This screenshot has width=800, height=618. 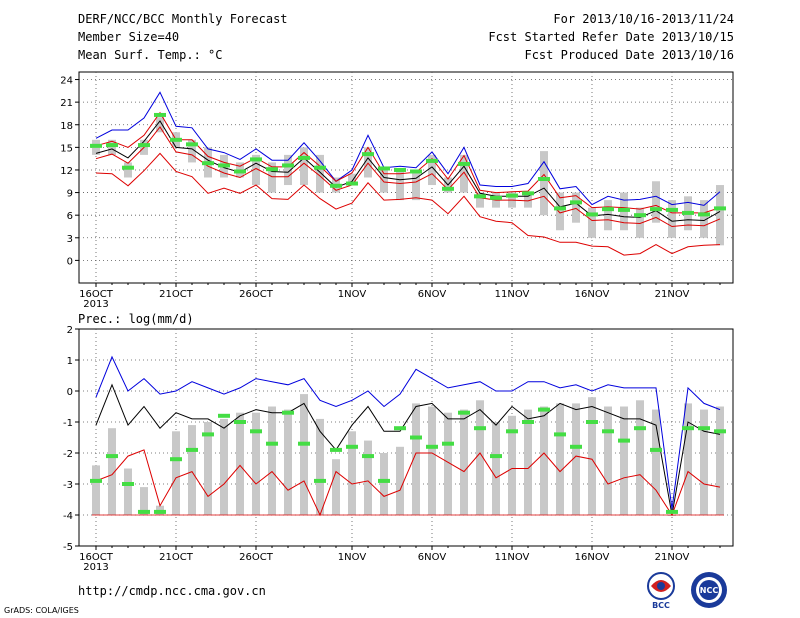 What do you see at coordinates (183, 19) in the screenshot?
I see `chart-title: DERF/NCC/BCC Monthly Forecast` at bounding box center [183, 19].